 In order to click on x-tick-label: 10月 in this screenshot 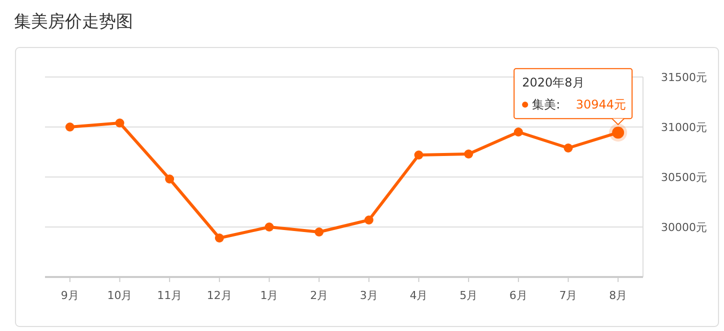, I will do `click(119, 295)`.